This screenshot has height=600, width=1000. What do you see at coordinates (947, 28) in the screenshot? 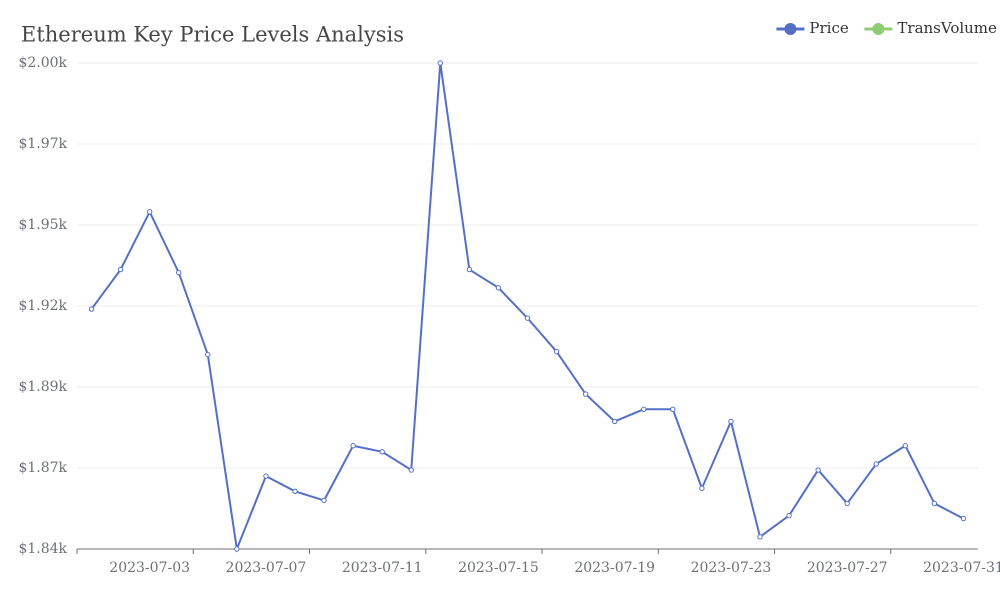
I see `legend-text: TransVolume` at bounding box center [947, 28].